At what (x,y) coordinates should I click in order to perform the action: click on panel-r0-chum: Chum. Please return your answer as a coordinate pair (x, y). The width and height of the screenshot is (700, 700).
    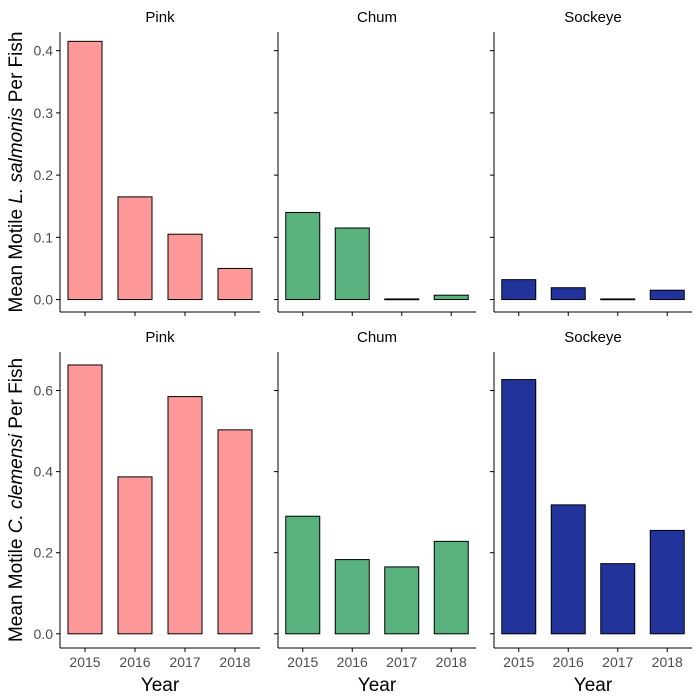
    Looking at the image, I should click on (375, 162).